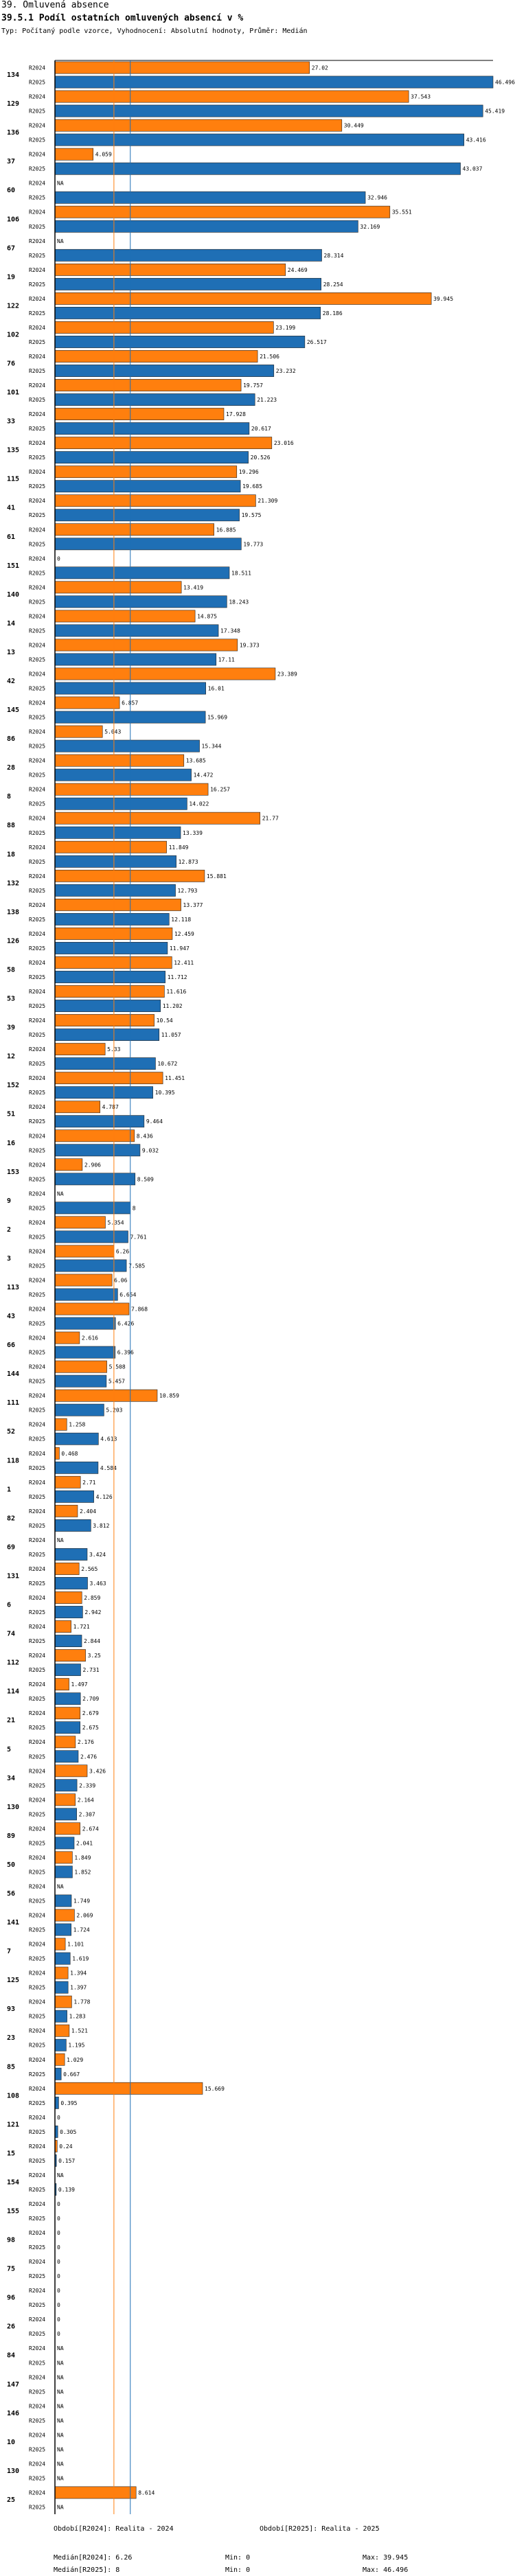 This screenshot has height=2576, width=515. Describe the element at coordinates (103, 155) in the screenshot. I see `data-label: 4.059` at that location.